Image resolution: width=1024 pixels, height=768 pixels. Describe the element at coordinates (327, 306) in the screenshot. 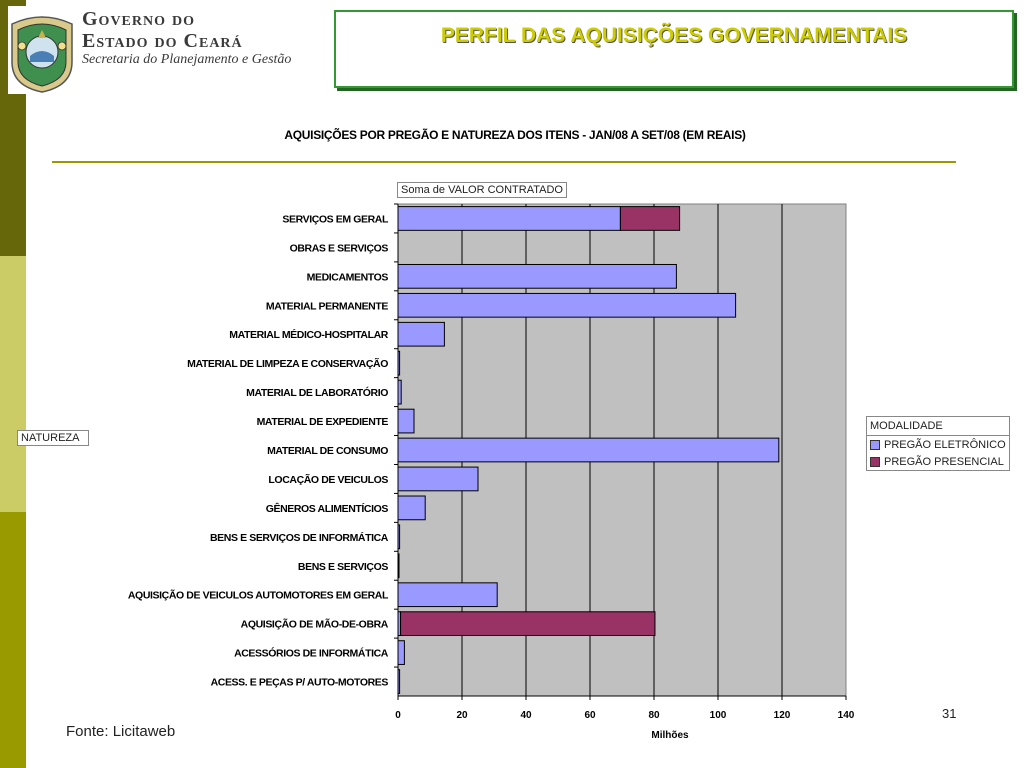

I see `category-label: MATERIAL PERMANENTE` at that location.